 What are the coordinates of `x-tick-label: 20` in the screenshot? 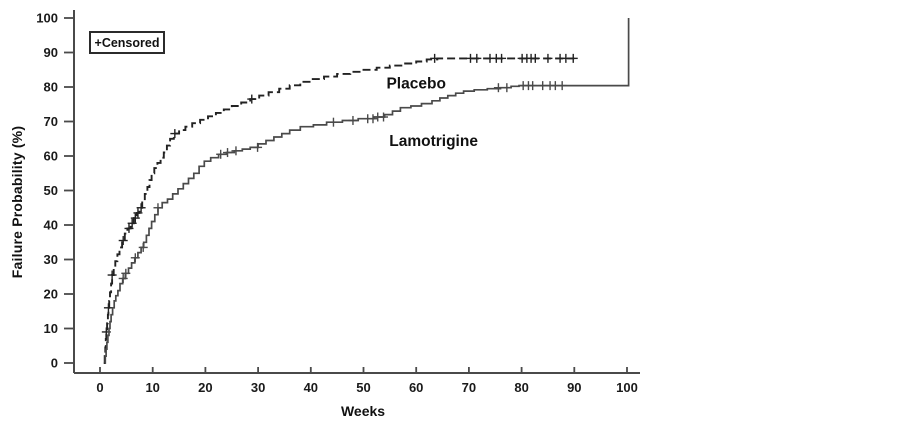 It's located at (205, 387).